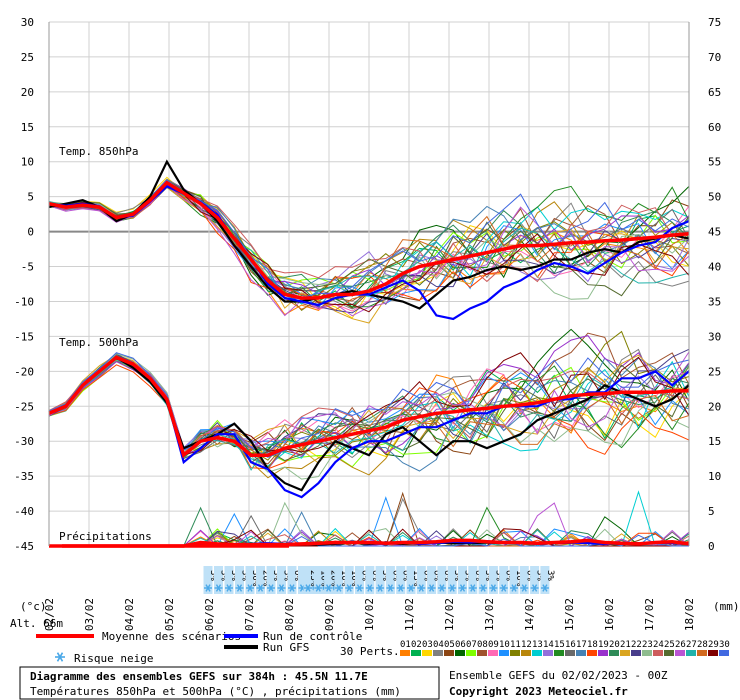 The height and width of the screenshot is (700, 740). Describe the element at coordinates (329, 614) in the screenshot. I see `x-tick-label: 09/02` at that location.